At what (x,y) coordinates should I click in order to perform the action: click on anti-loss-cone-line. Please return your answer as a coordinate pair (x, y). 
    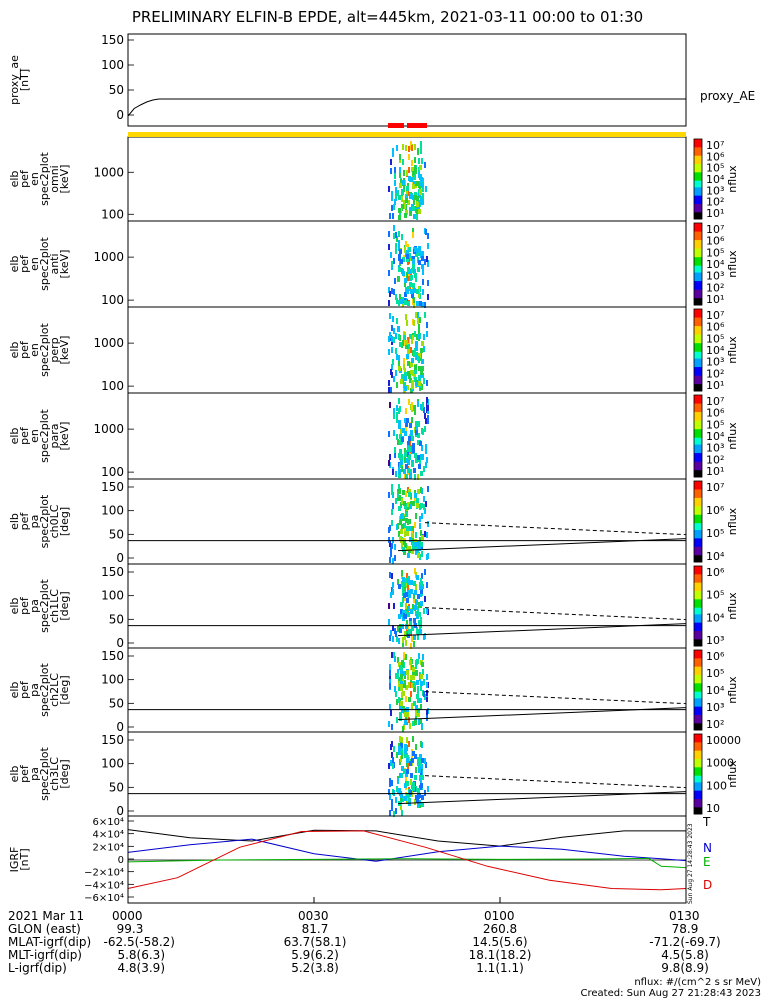
    Looking at the image, I should click on (555, 529).